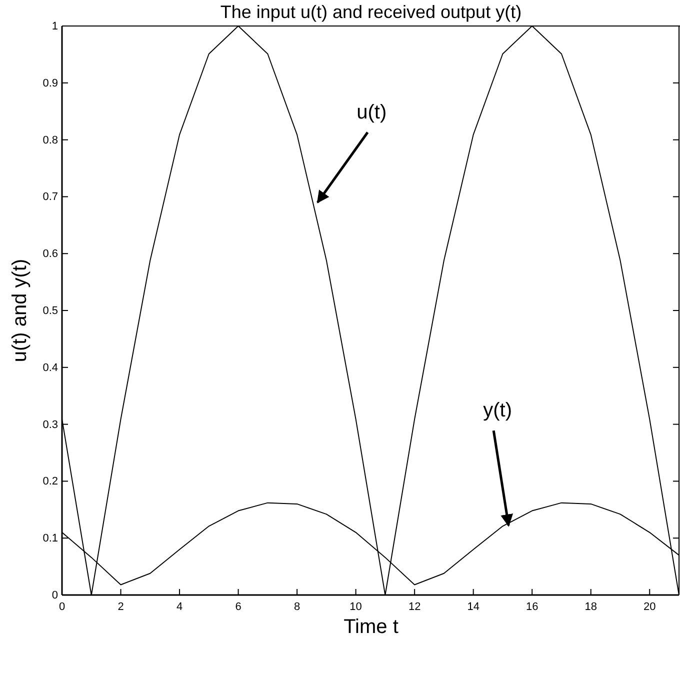 Image resolution: width=680 pixels, height=677 pixels. Describe the element at coordinates (50, 482) in the screenshot. I see `y-tick-label: 0.2` at that location.